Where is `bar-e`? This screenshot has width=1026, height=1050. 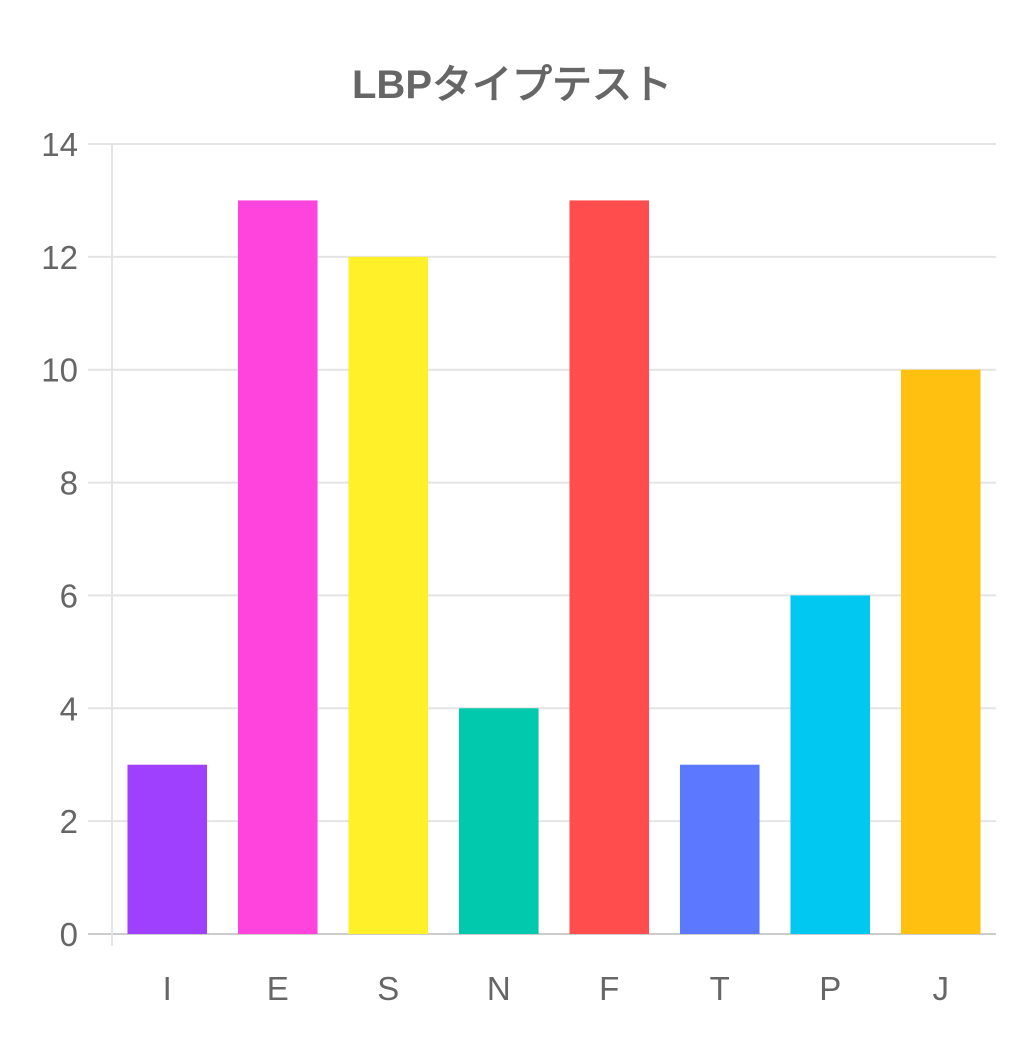
bar-e is located at coordinates (277, 567).